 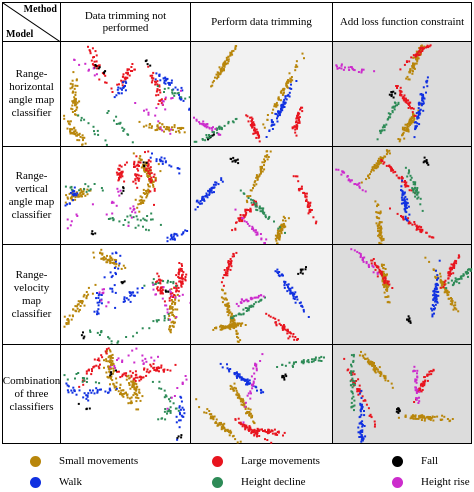 What do you see at coordinates (31, 94) in the screenshot?
I see `row-label: Range-horizontal angle map classifier` at bounding box center [31, 94].